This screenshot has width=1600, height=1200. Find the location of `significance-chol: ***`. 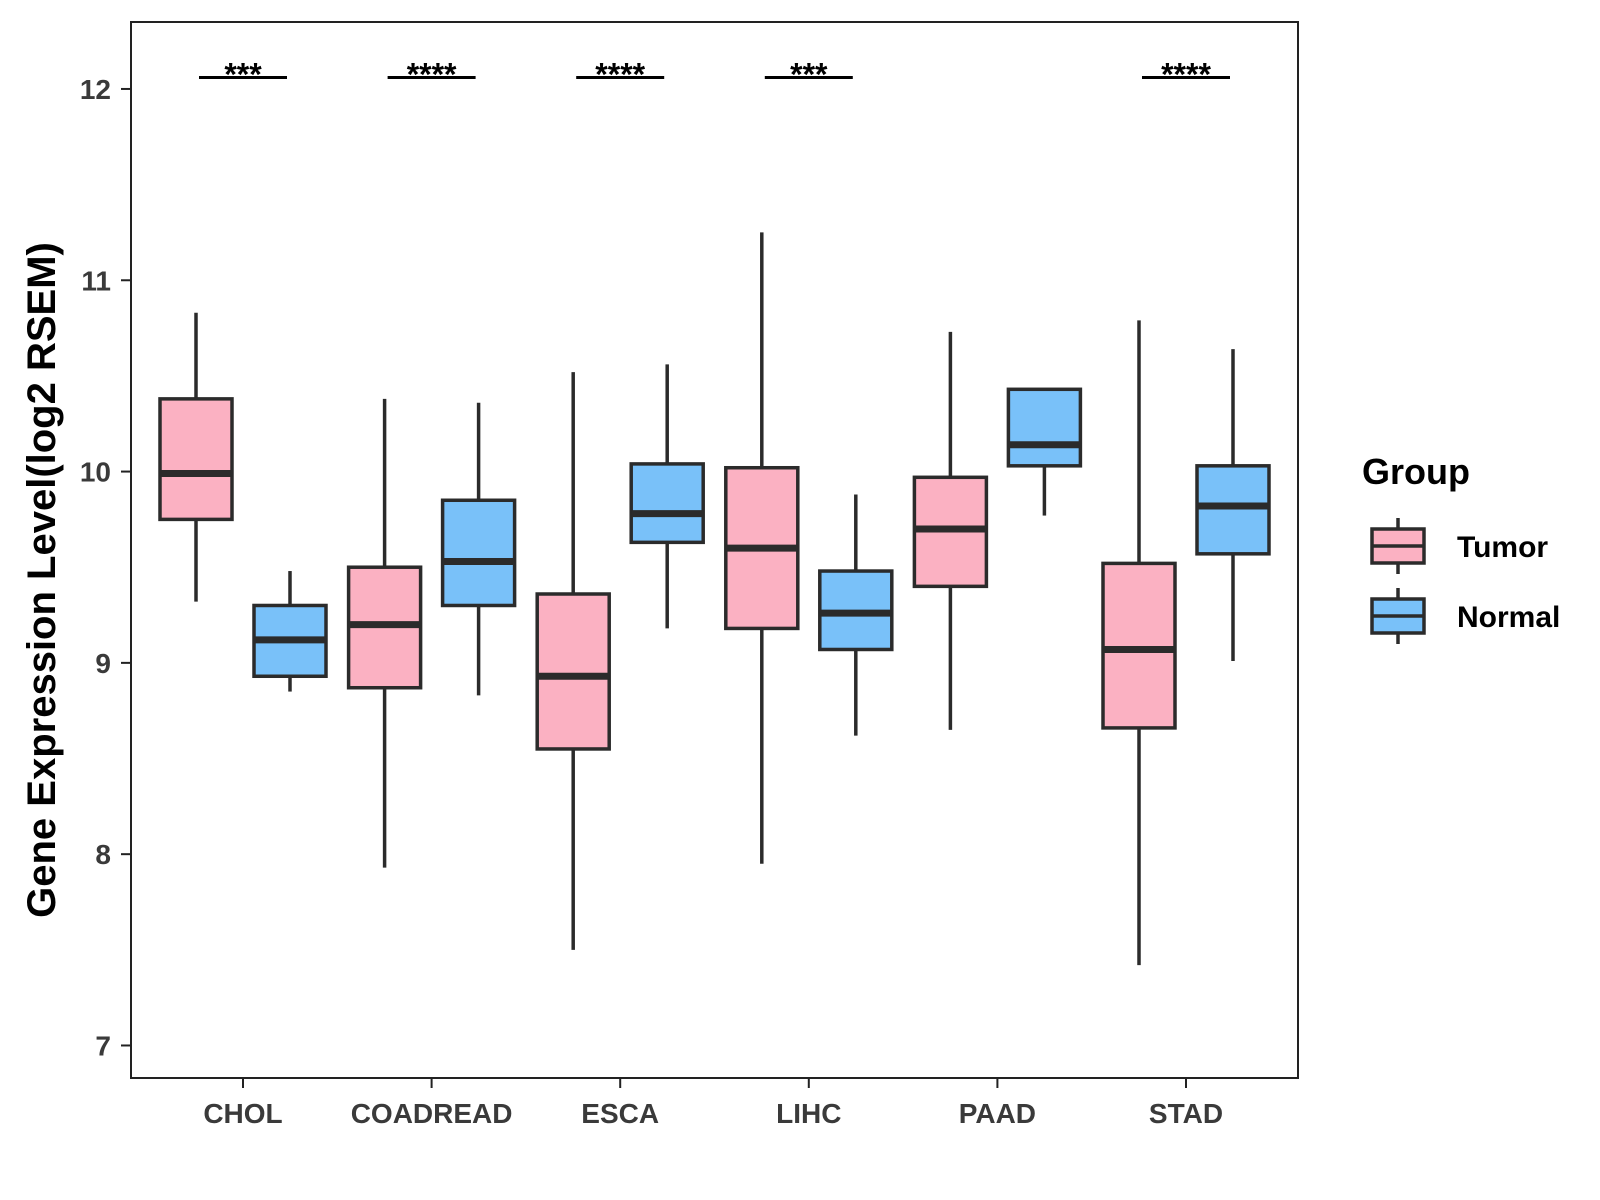

significance-chol: *** is located at coordinates (243, 74).